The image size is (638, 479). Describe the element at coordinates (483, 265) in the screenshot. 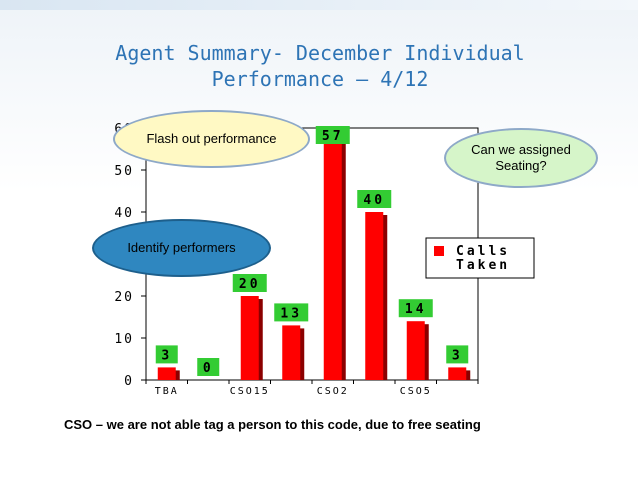

I see `legend-label: Taken` at that location.